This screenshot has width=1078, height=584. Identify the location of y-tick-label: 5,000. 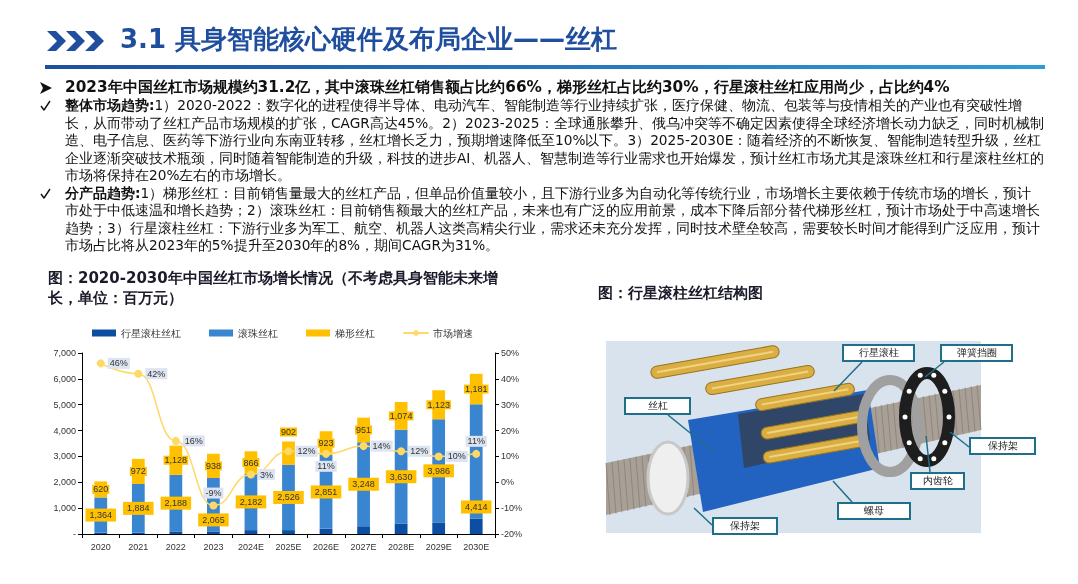
(64, 404).